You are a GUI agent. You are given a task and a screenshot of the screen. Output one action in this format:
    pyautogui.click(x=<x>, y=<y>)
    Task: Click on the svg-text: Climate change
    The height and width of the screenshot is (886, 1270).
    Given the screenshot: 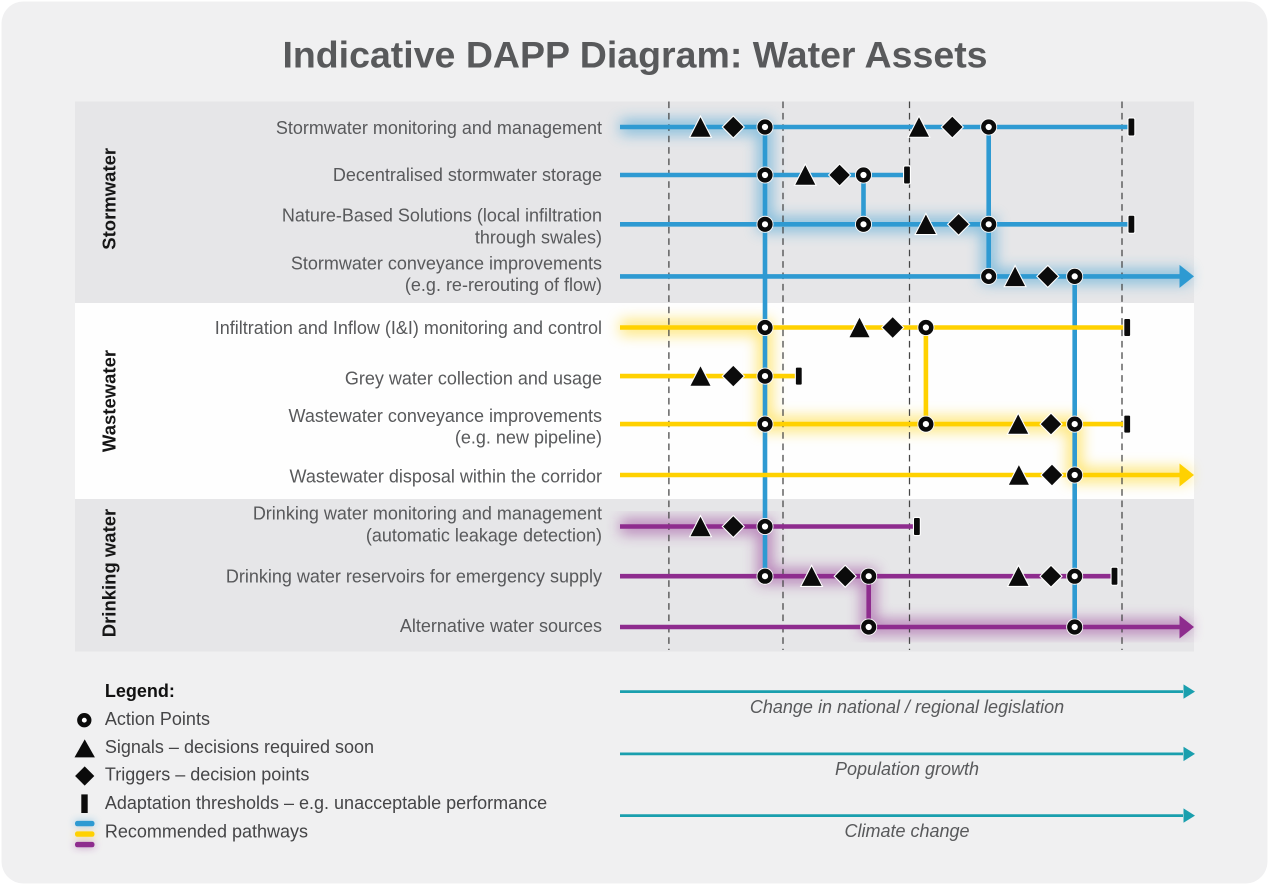 What is the action you would take?
    pyautogui.click(x=906, y=831)
    